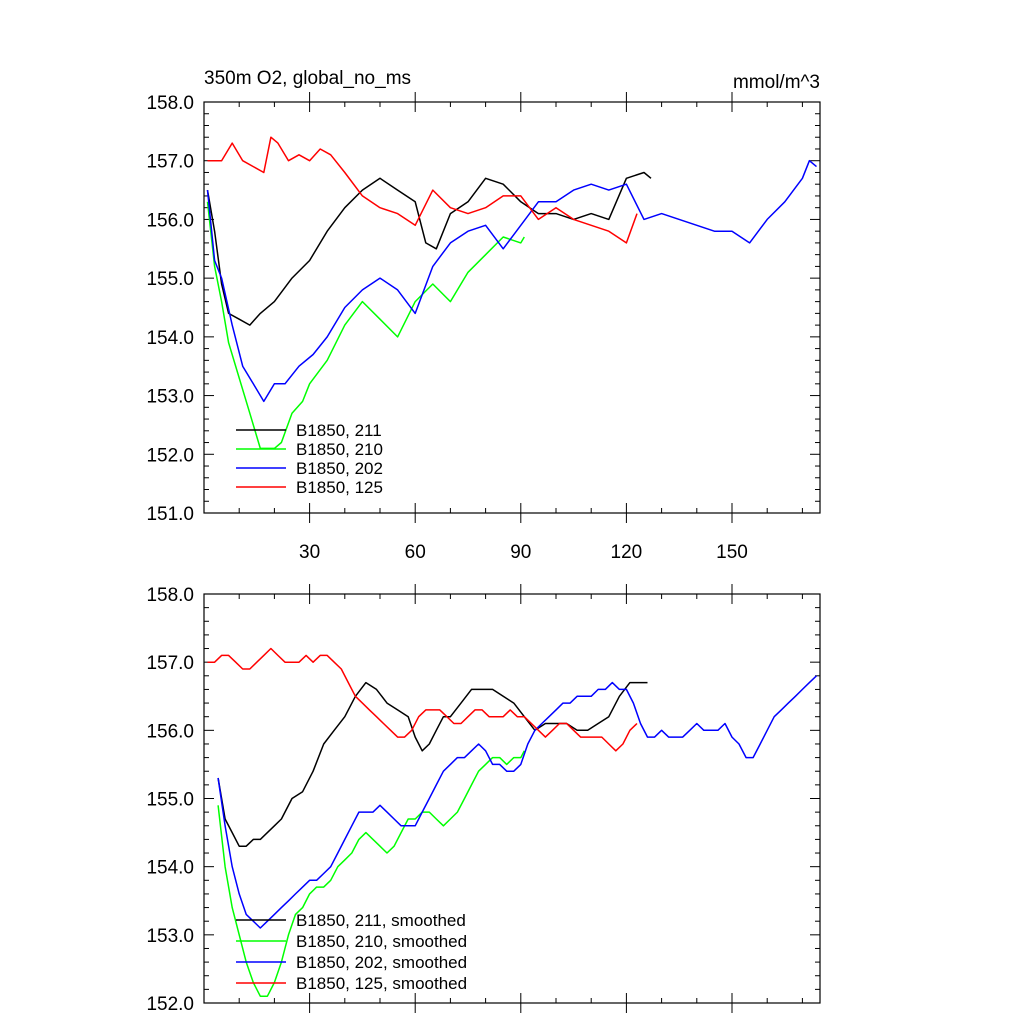  Describe the element at coordinates (422, 699) in the screenshot. I see `series-line-b1850-125-smoothed` at that location.